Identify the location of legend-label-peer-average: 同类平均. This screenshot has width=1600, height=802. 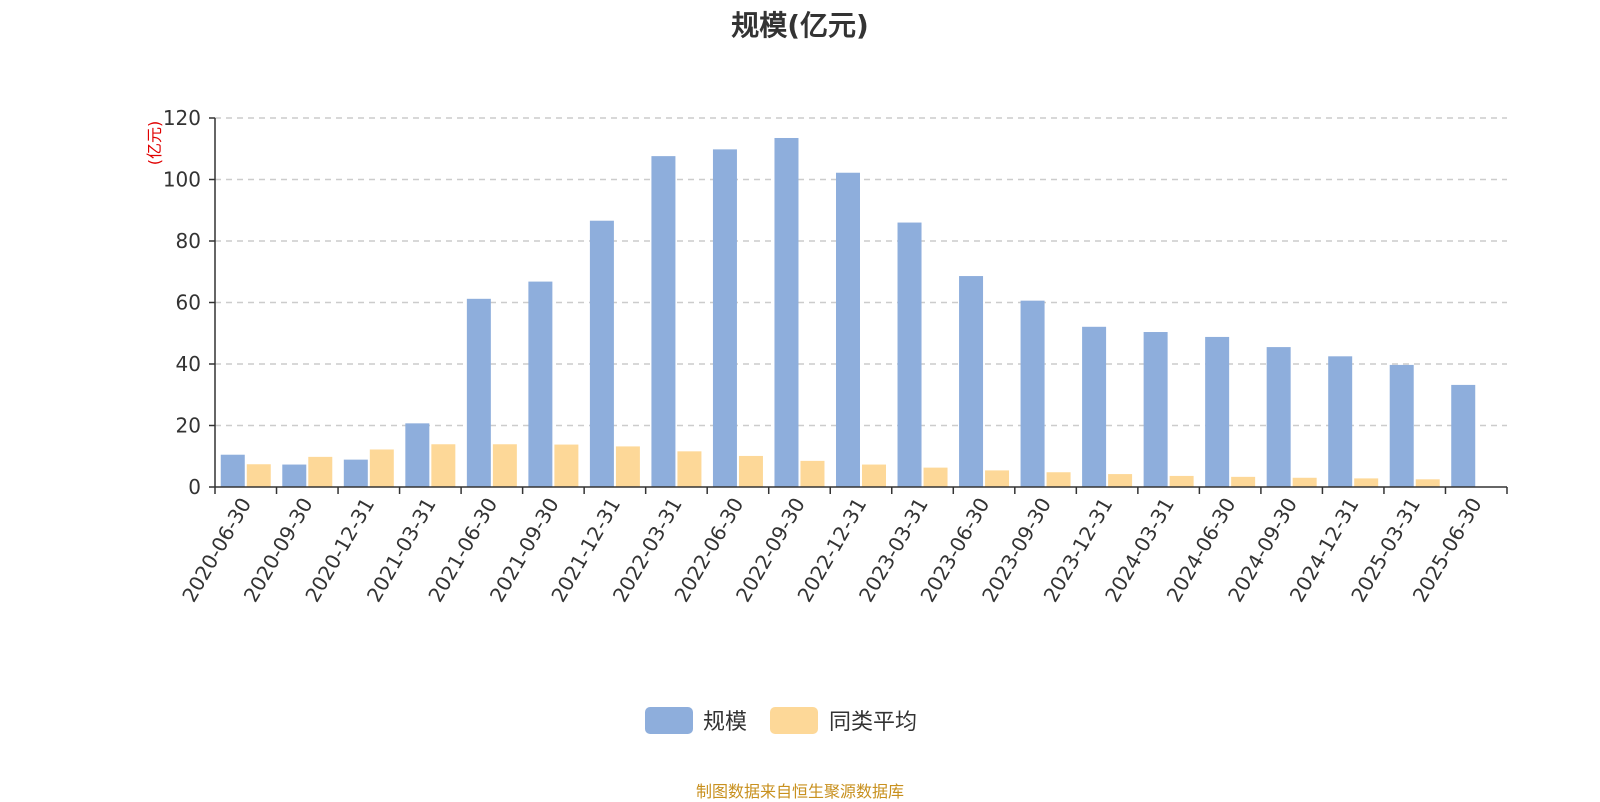
(873, 722).